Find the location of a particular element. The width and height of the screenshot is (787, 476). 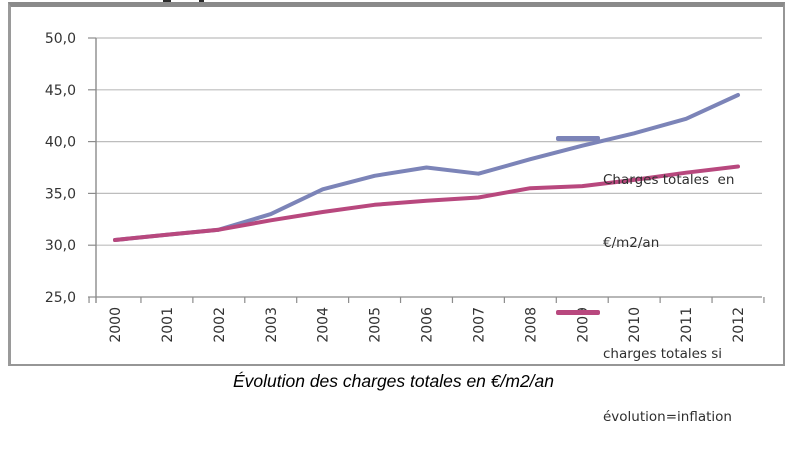

x-tick-label: 2007 is located at coordinates (479, 325).